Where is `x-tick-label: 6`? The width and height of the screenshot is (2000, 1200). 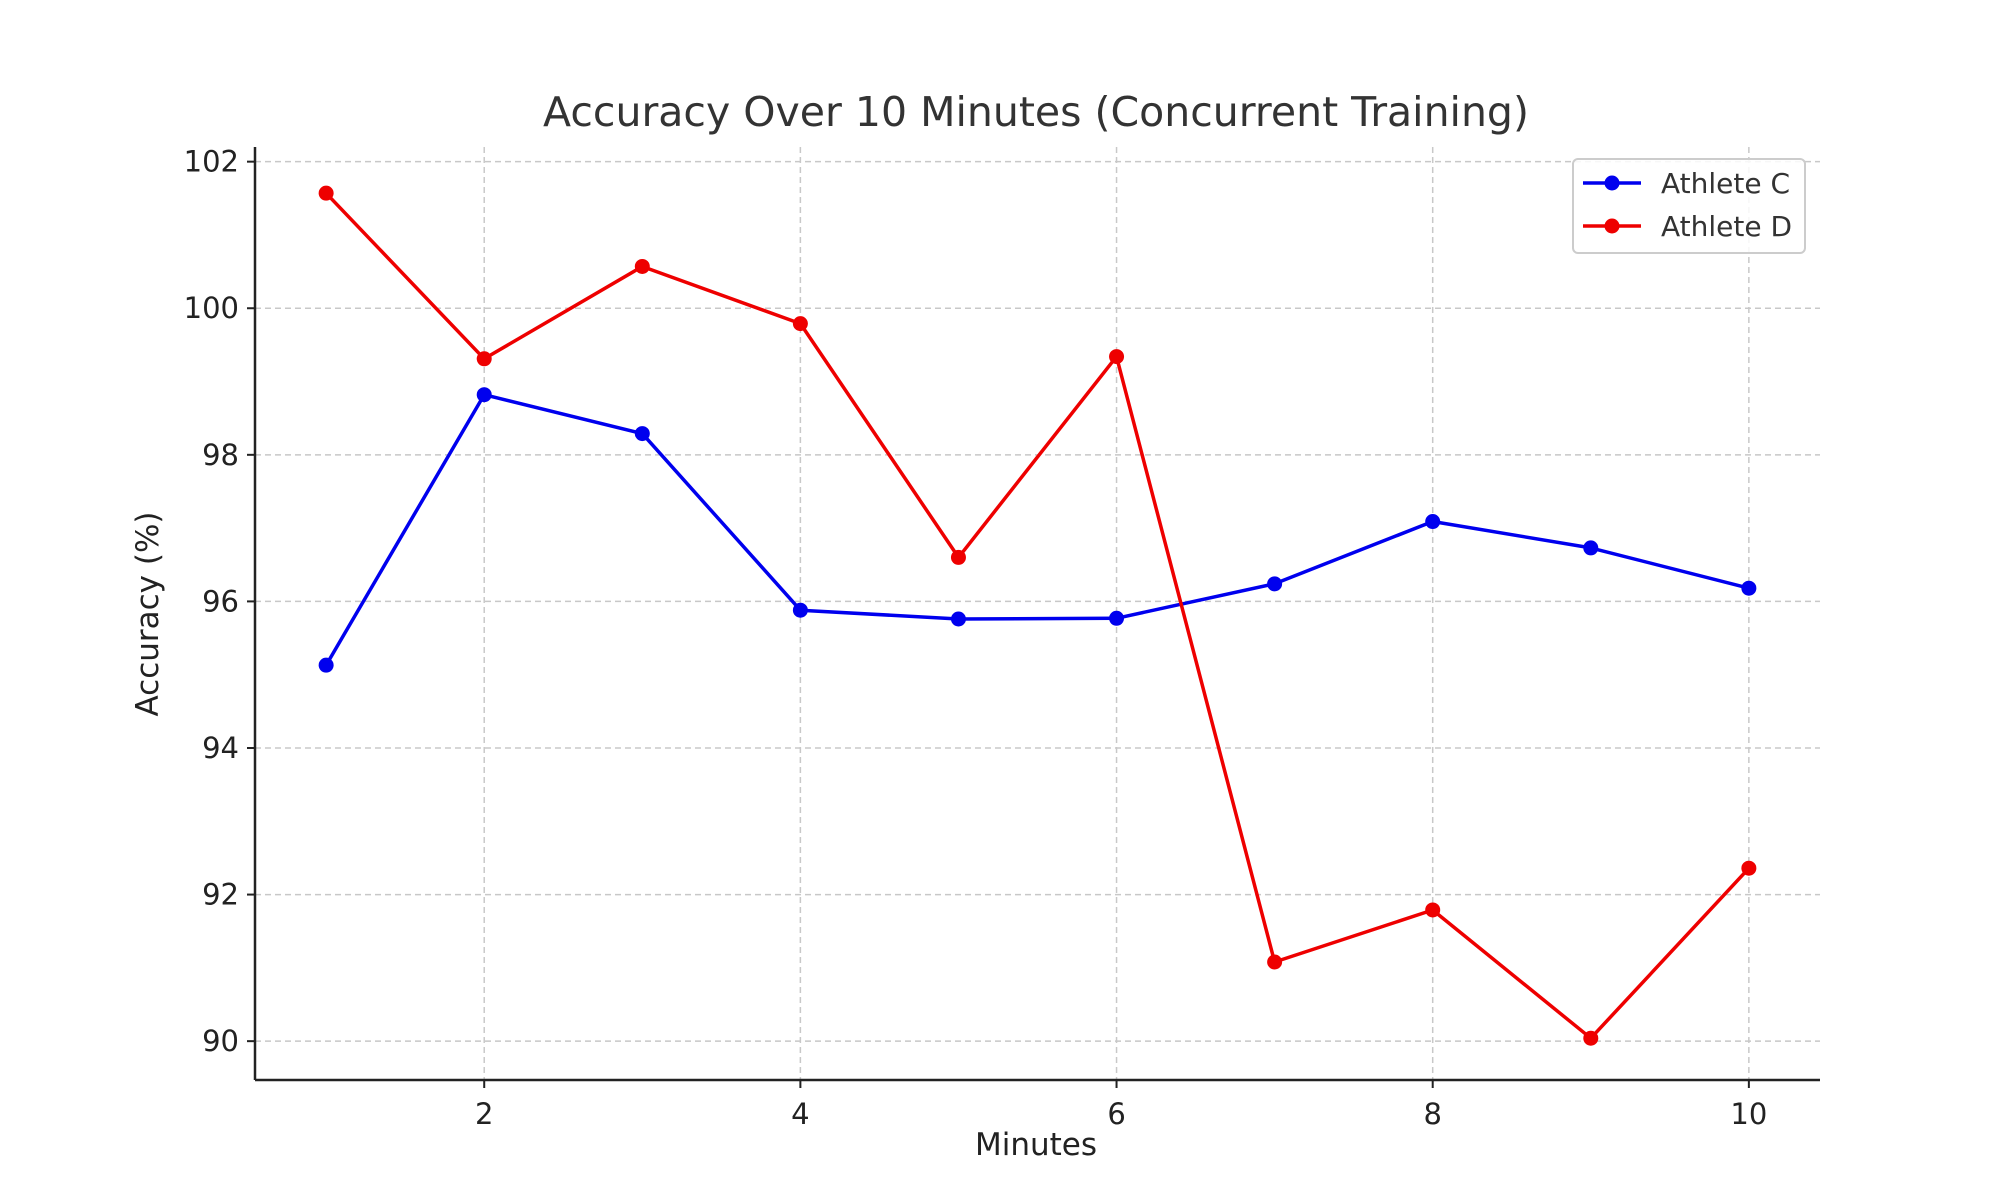 x-tick-label: 6 is located at coordinates (1116, 1114).